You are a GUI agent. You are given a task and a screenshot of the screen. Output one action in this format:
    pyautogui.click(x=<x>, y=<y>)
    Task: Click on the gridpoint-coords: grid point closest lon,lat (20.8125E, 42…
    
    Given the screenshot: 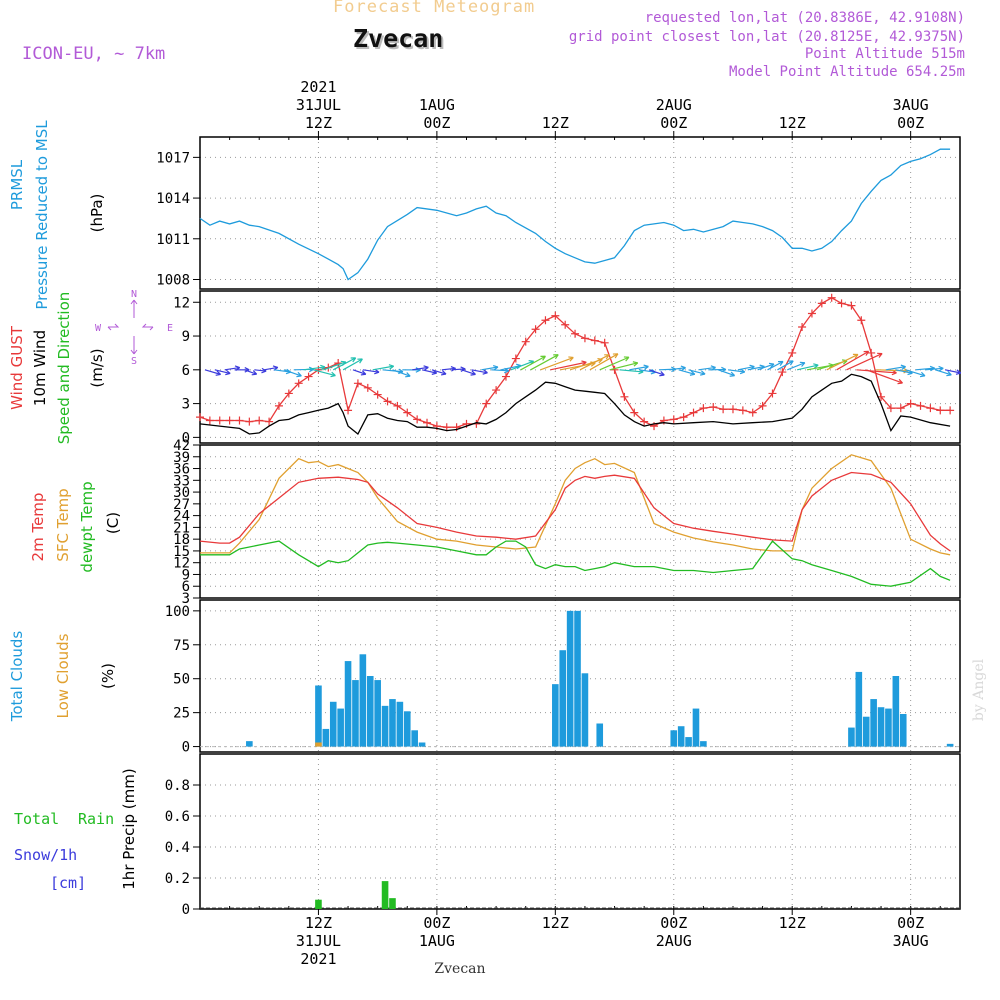 What is the action you would take?
    pyautogui.click(x=766, y=37)
    